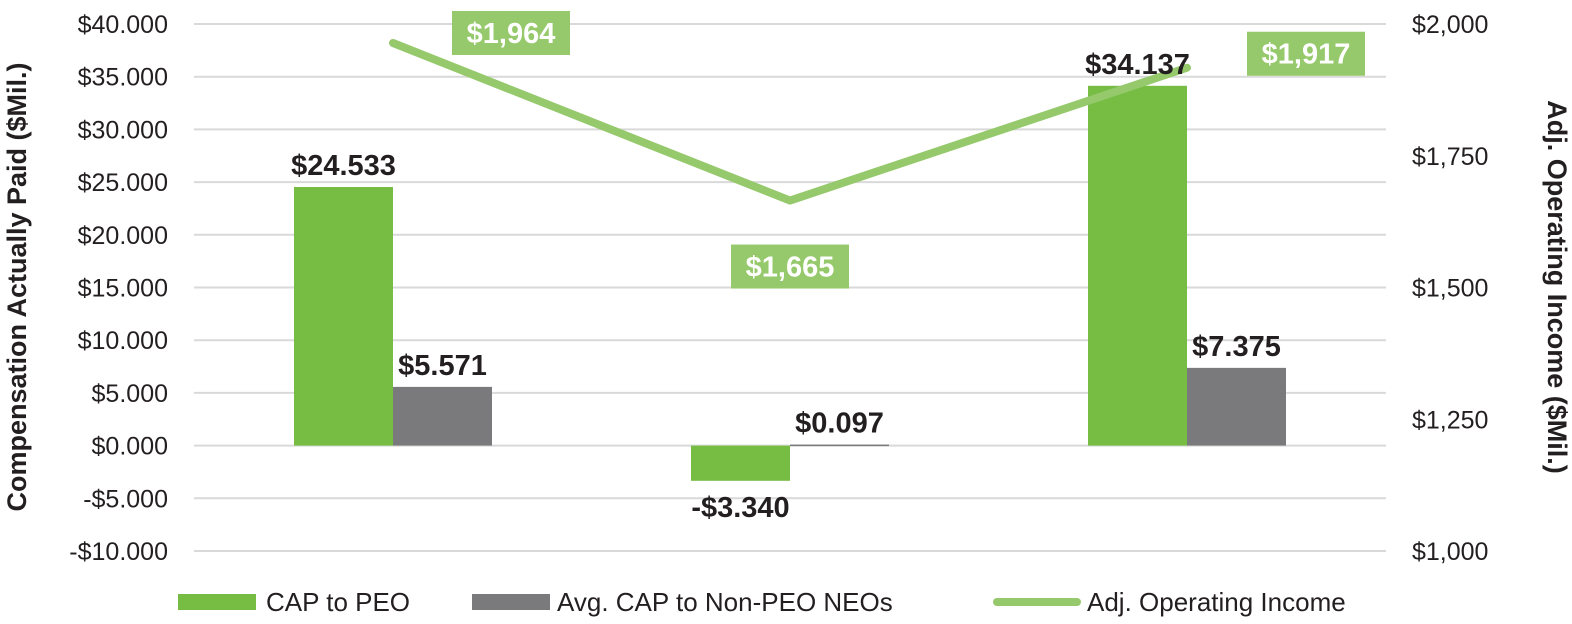 The height and width of the screenshot is (624, 1572). Describe the element at coordinates (130, 394) in the screenshot. I see `y-tick-label: $5.000` at that location.